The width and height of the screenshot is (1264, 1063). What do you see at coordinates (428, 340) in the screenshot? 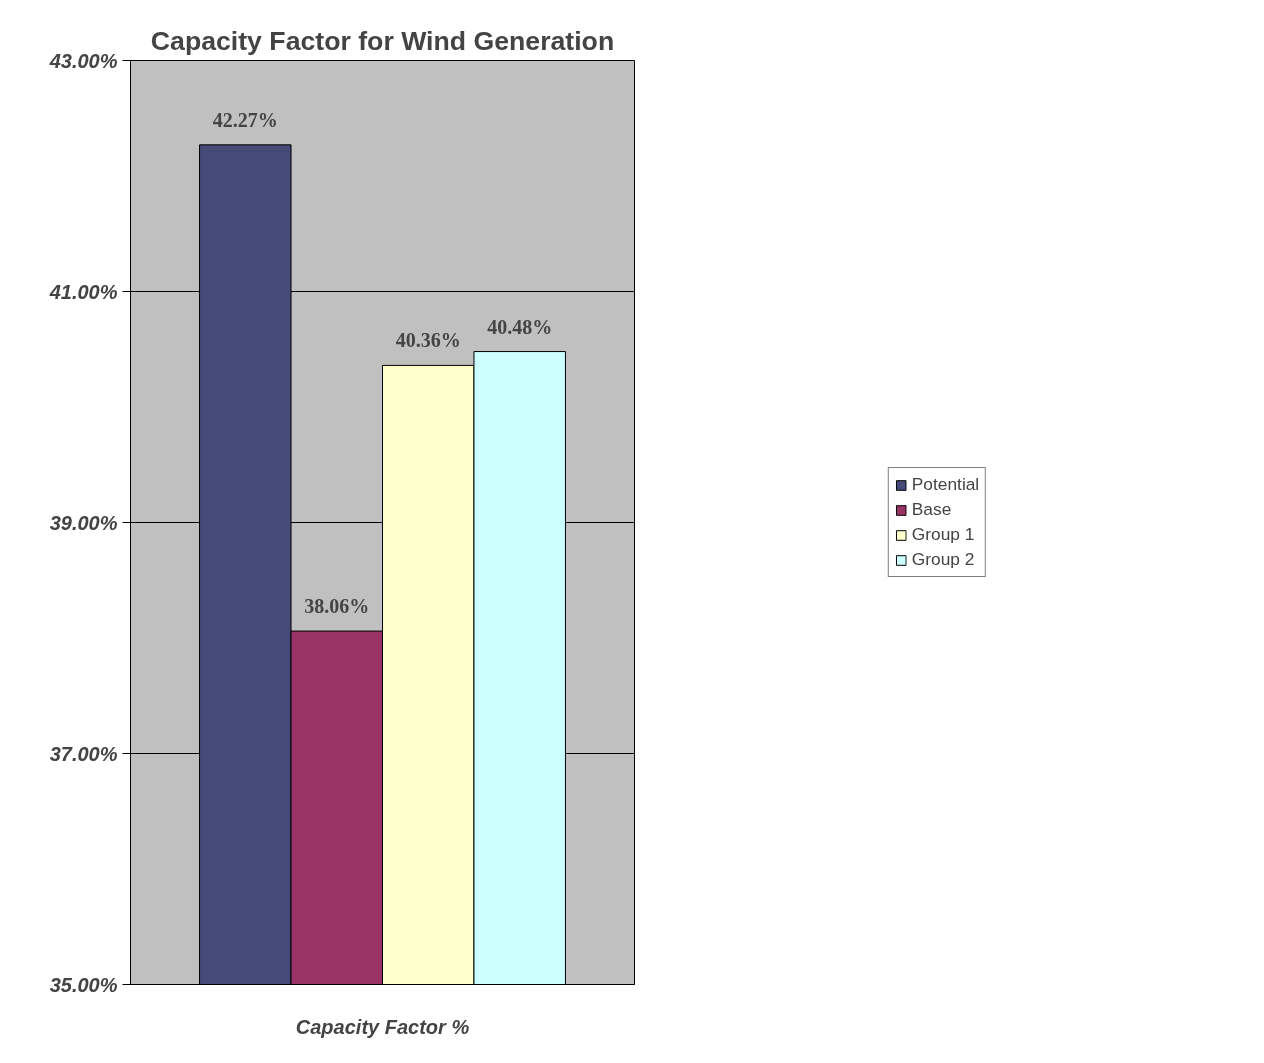
I see `data-label: 40.36%` at bounding box center [428, 340].